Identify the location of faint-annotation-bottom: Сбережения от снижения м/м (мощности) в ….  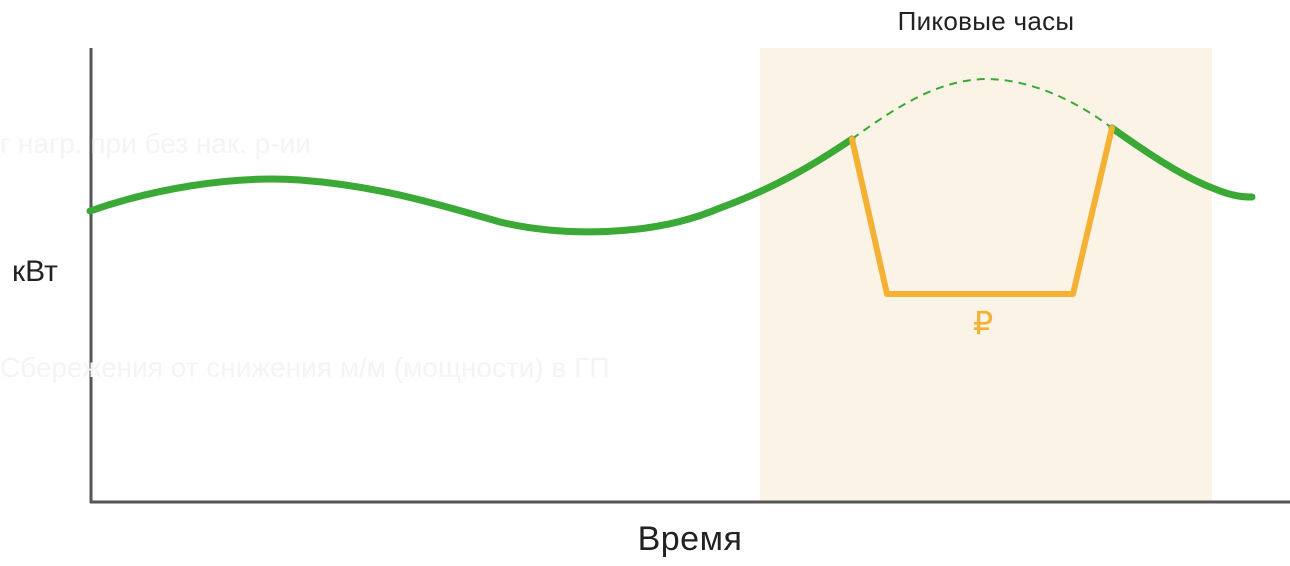
(305, 367).